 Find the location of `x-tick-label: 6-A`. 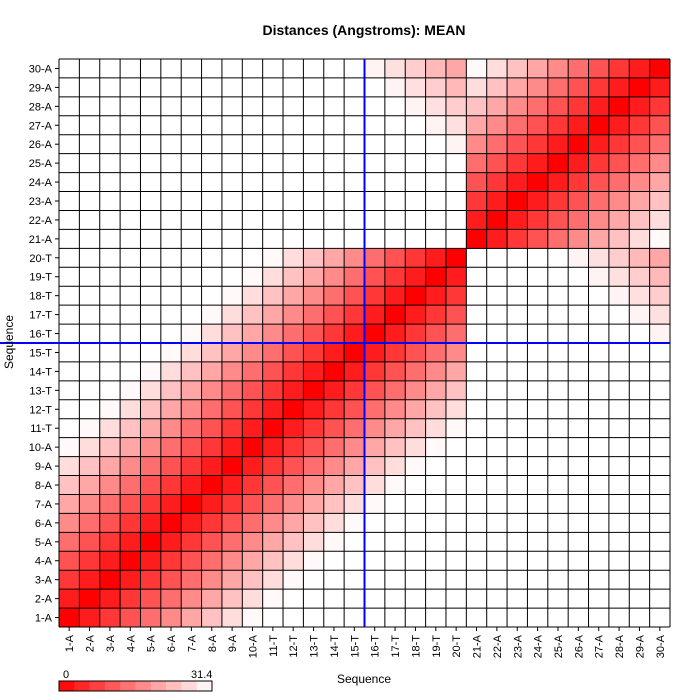

x-tick-label: 6-A is located at coordinates (172, 643).